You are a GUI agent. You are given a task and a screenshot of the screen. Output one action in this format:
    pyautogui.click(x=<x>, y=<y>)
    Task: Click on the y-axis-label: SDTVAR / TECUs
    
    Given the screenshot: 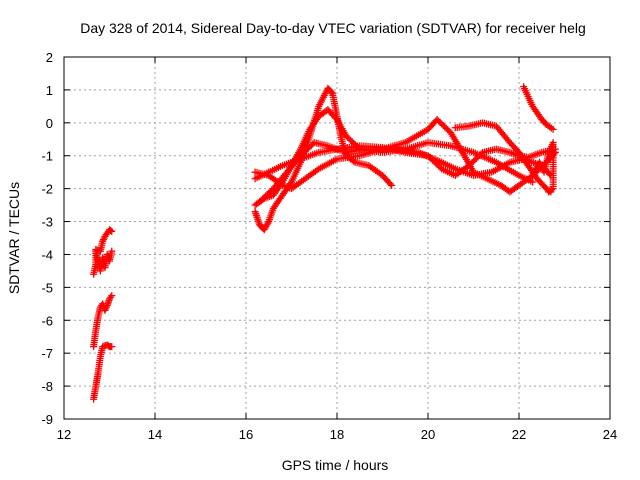 What is the action you would take?
    pyautogui.click(x=14, y=238)
    